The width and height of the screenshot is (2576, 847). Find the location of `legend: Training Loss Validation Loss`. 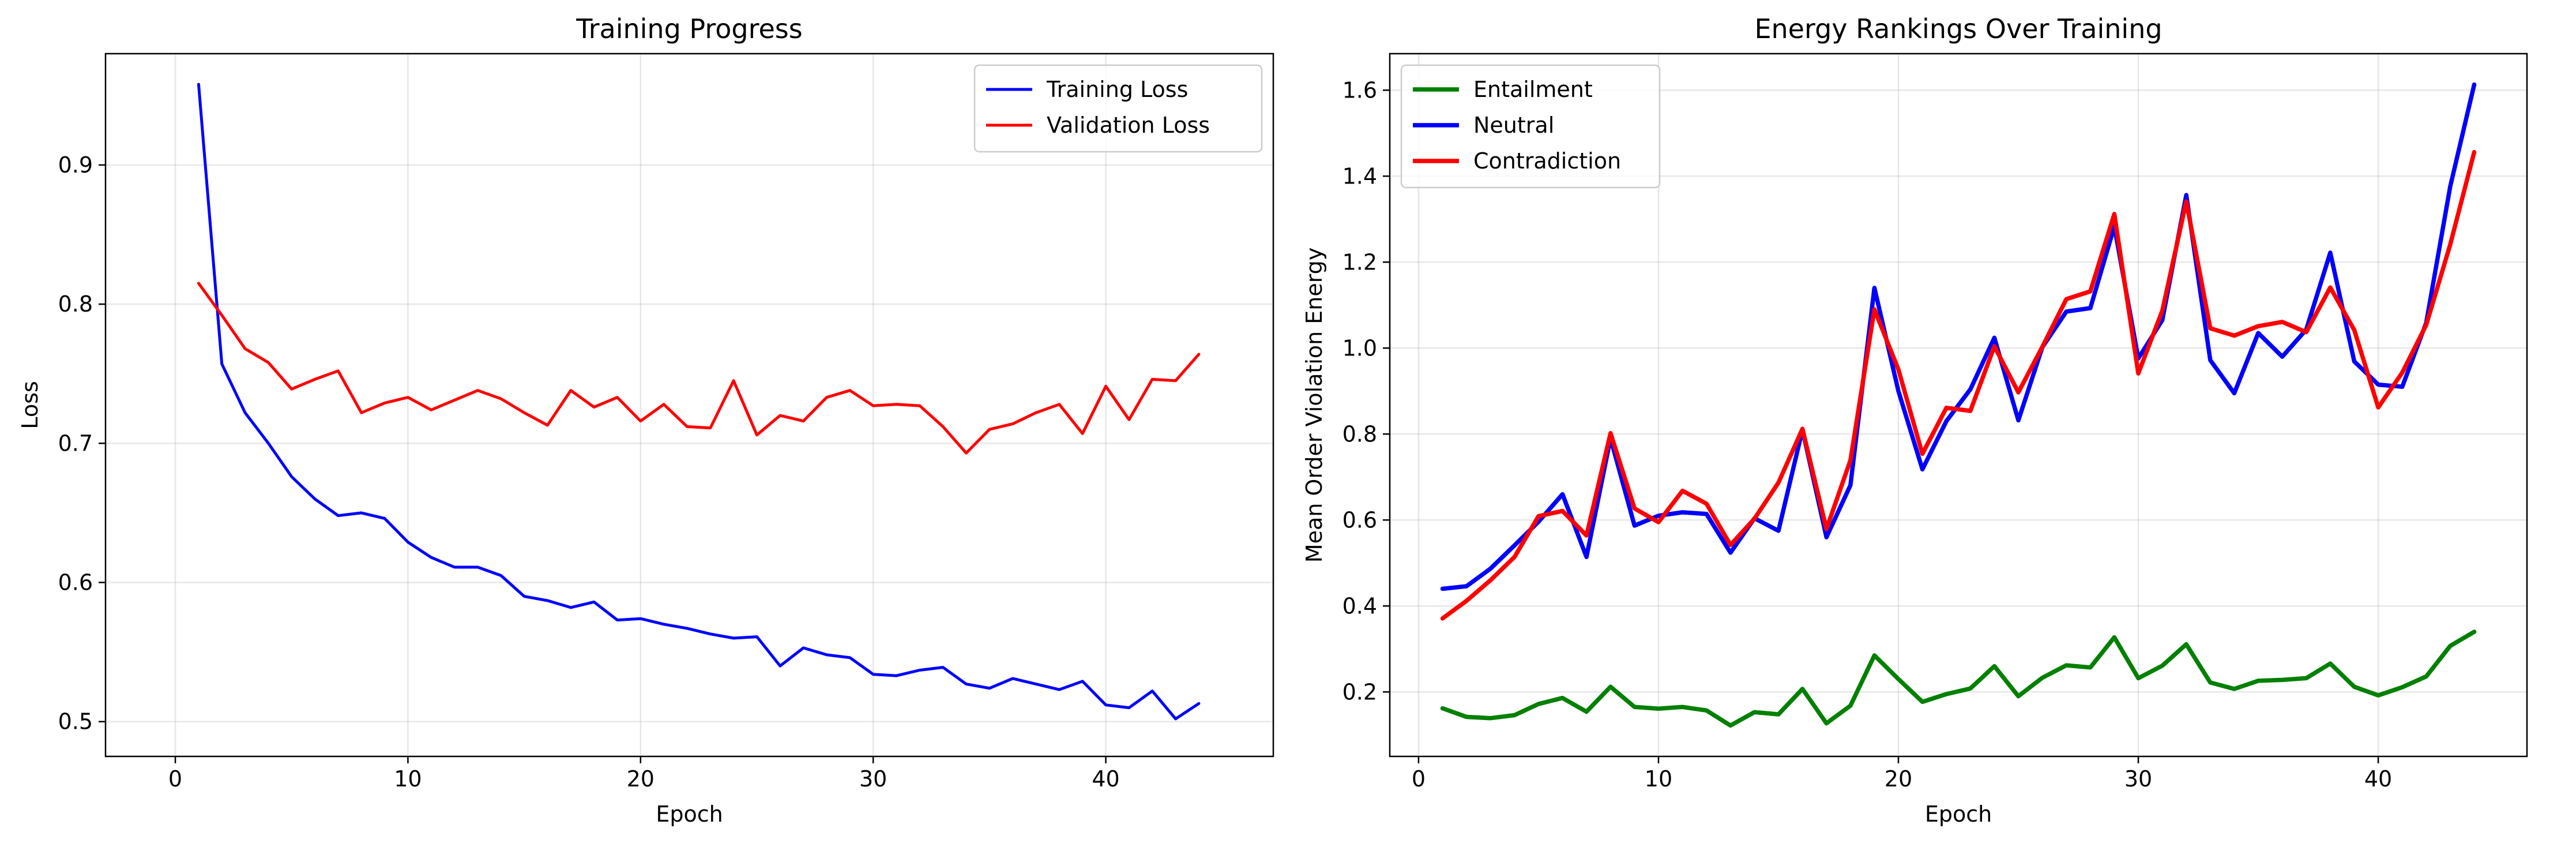

legend: Training Loss Validation Loss is located at coordinates (1118, 109).